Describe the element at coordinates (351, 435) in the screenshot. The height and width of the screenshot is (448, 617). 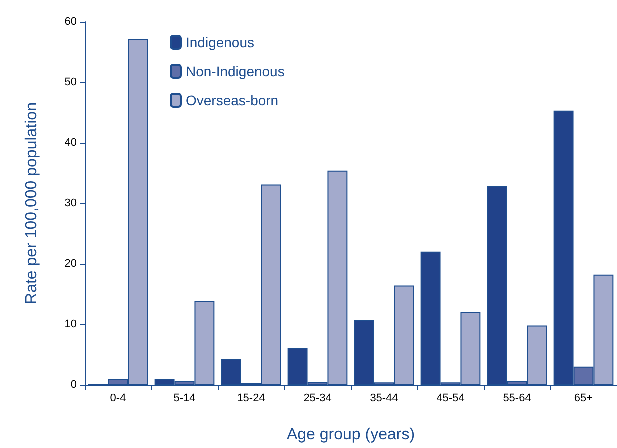
I see `x-axis-title: Age group (years)` at that location.